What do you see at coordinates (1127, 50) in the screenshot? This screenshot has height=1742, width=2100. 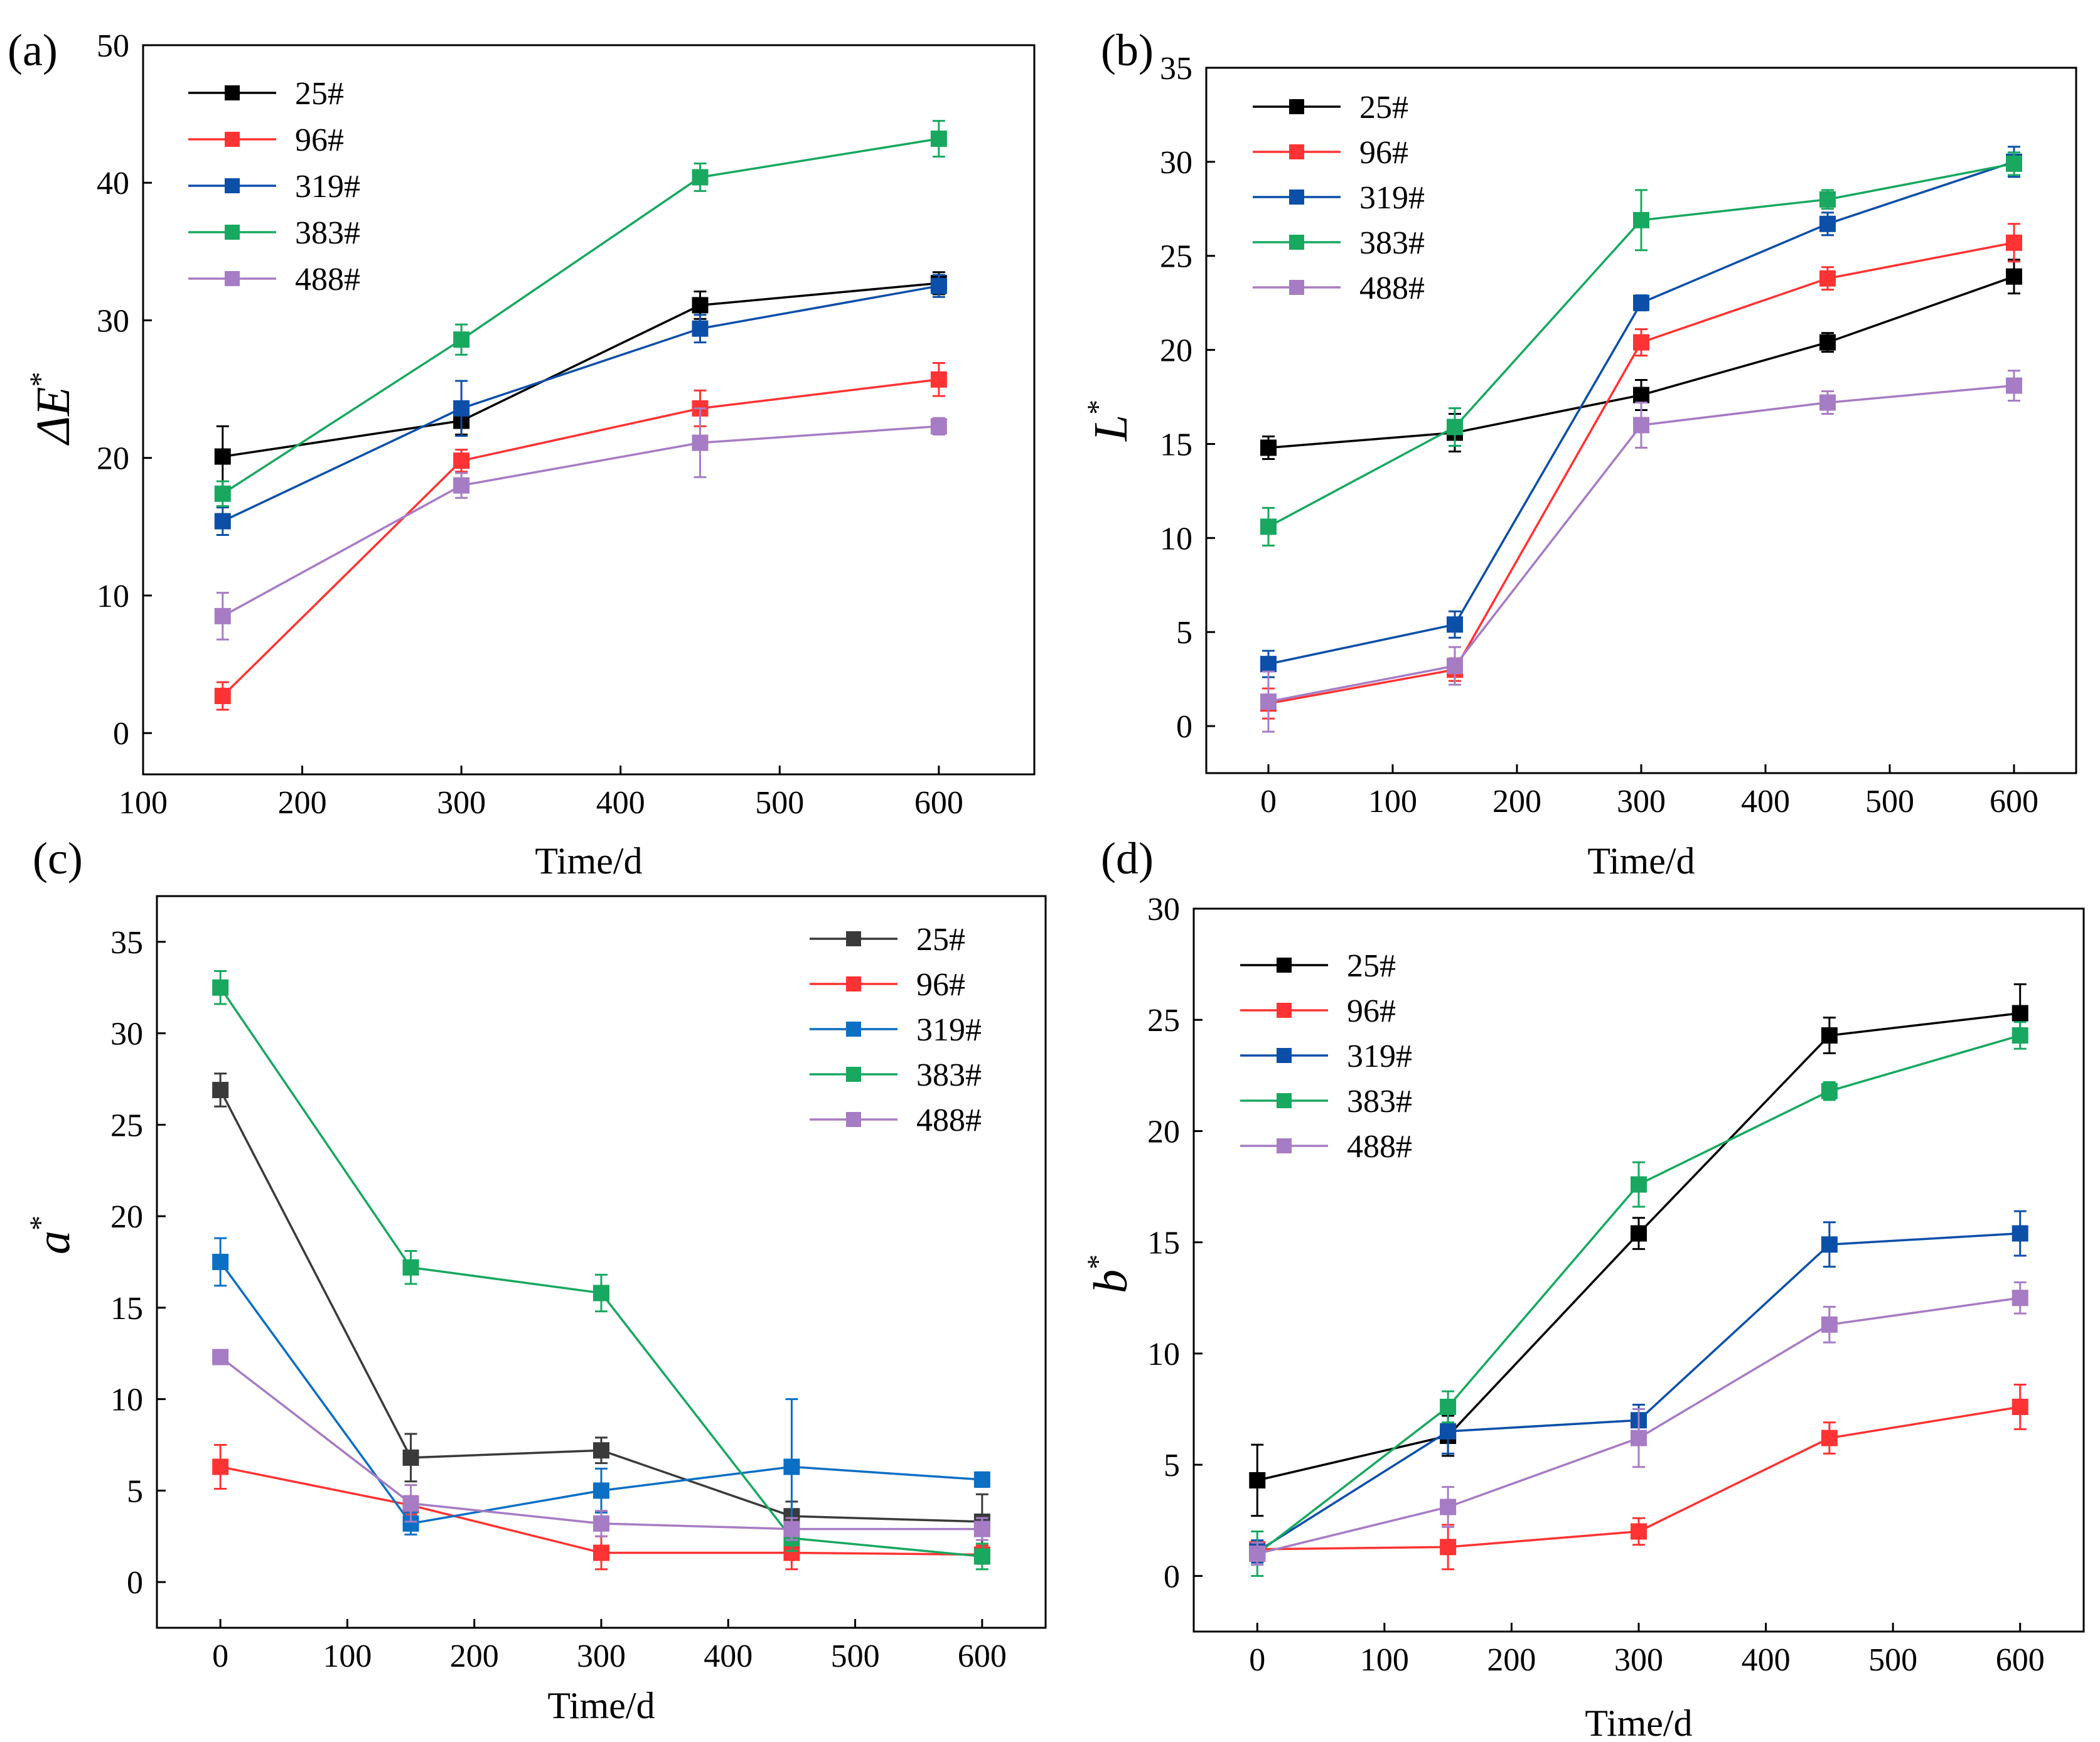 I see `panel-label: (b)` at bounding box center [1127, 50].